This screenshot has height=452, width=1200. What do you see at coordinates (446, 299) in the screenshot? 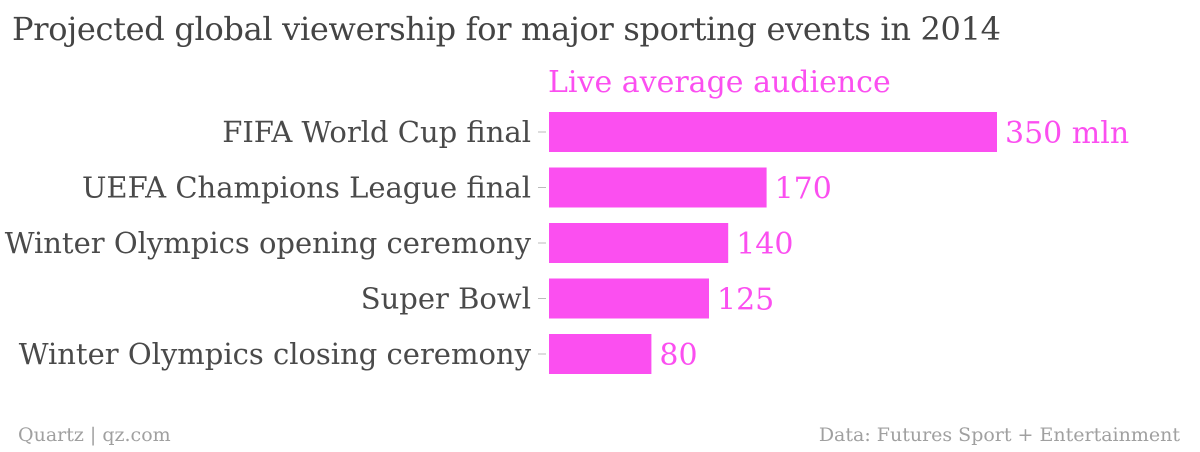
I see `category-label: Super Bowl` at bounding box center [446, 299].